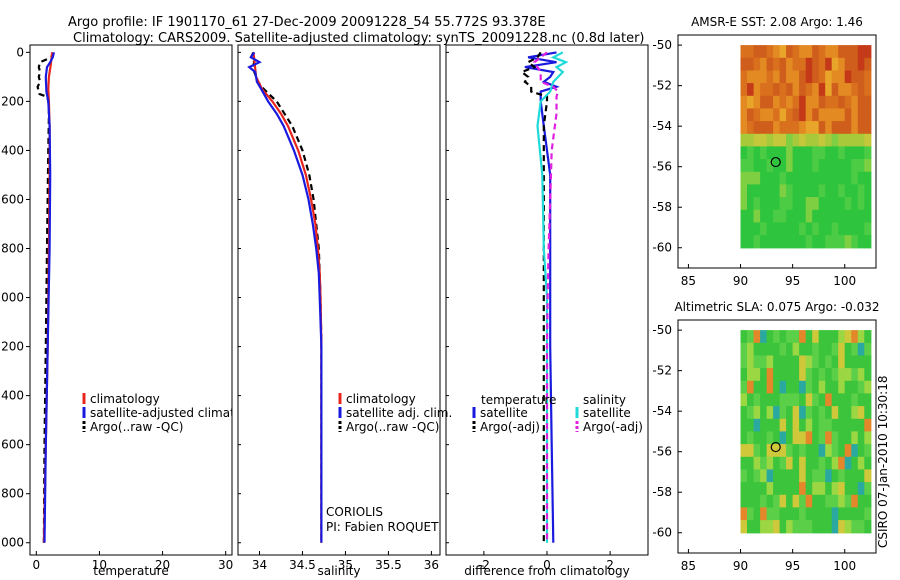  I want to click on sla-map-frame, so click(777, 436).